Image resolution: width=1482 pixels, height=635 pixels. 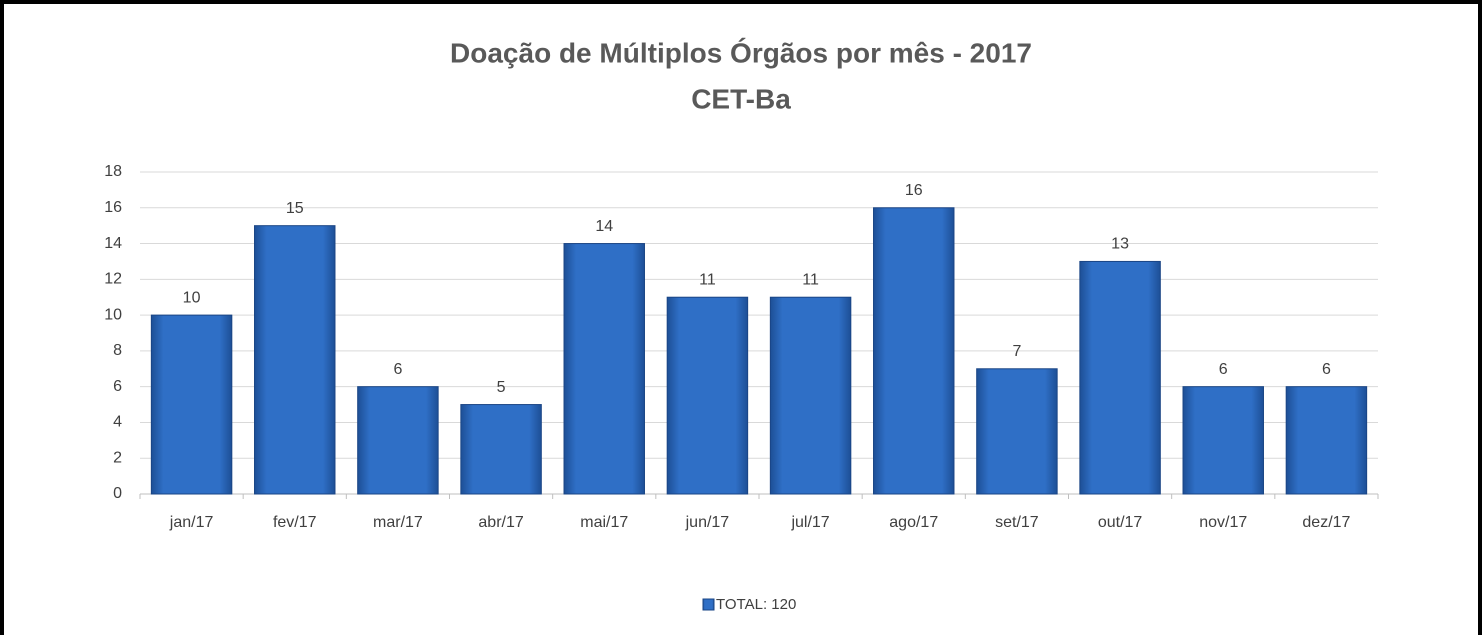 I want to click on data-label: 13, so click(x=1120, y=244).